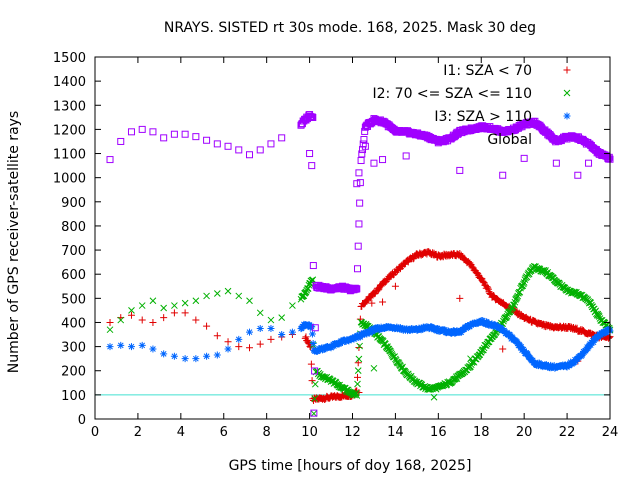 This screenshot has width=640, height=480. What do you see at coordinates (395, 432) in the screenshot?
I see `x-tick-label: 14` at bounding box center [395, 432].